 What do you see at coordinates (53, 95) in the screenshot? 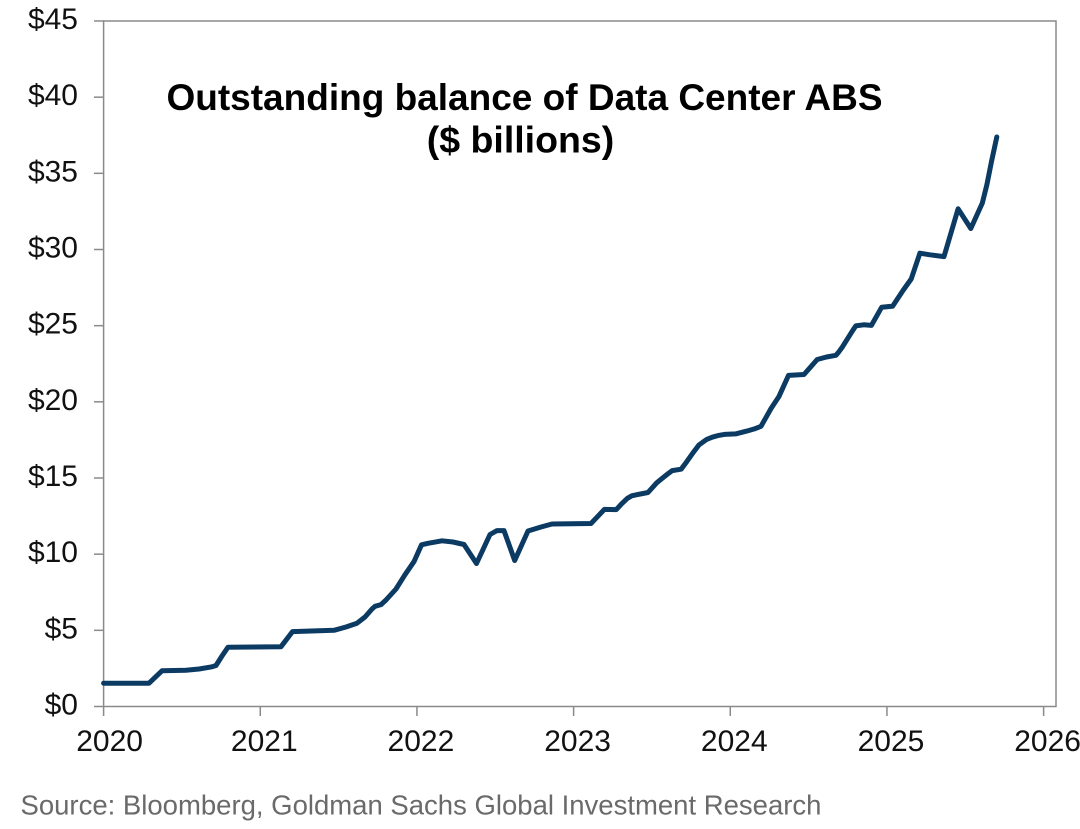
I see `svg-text: $40` at bounding box center [53, 95].